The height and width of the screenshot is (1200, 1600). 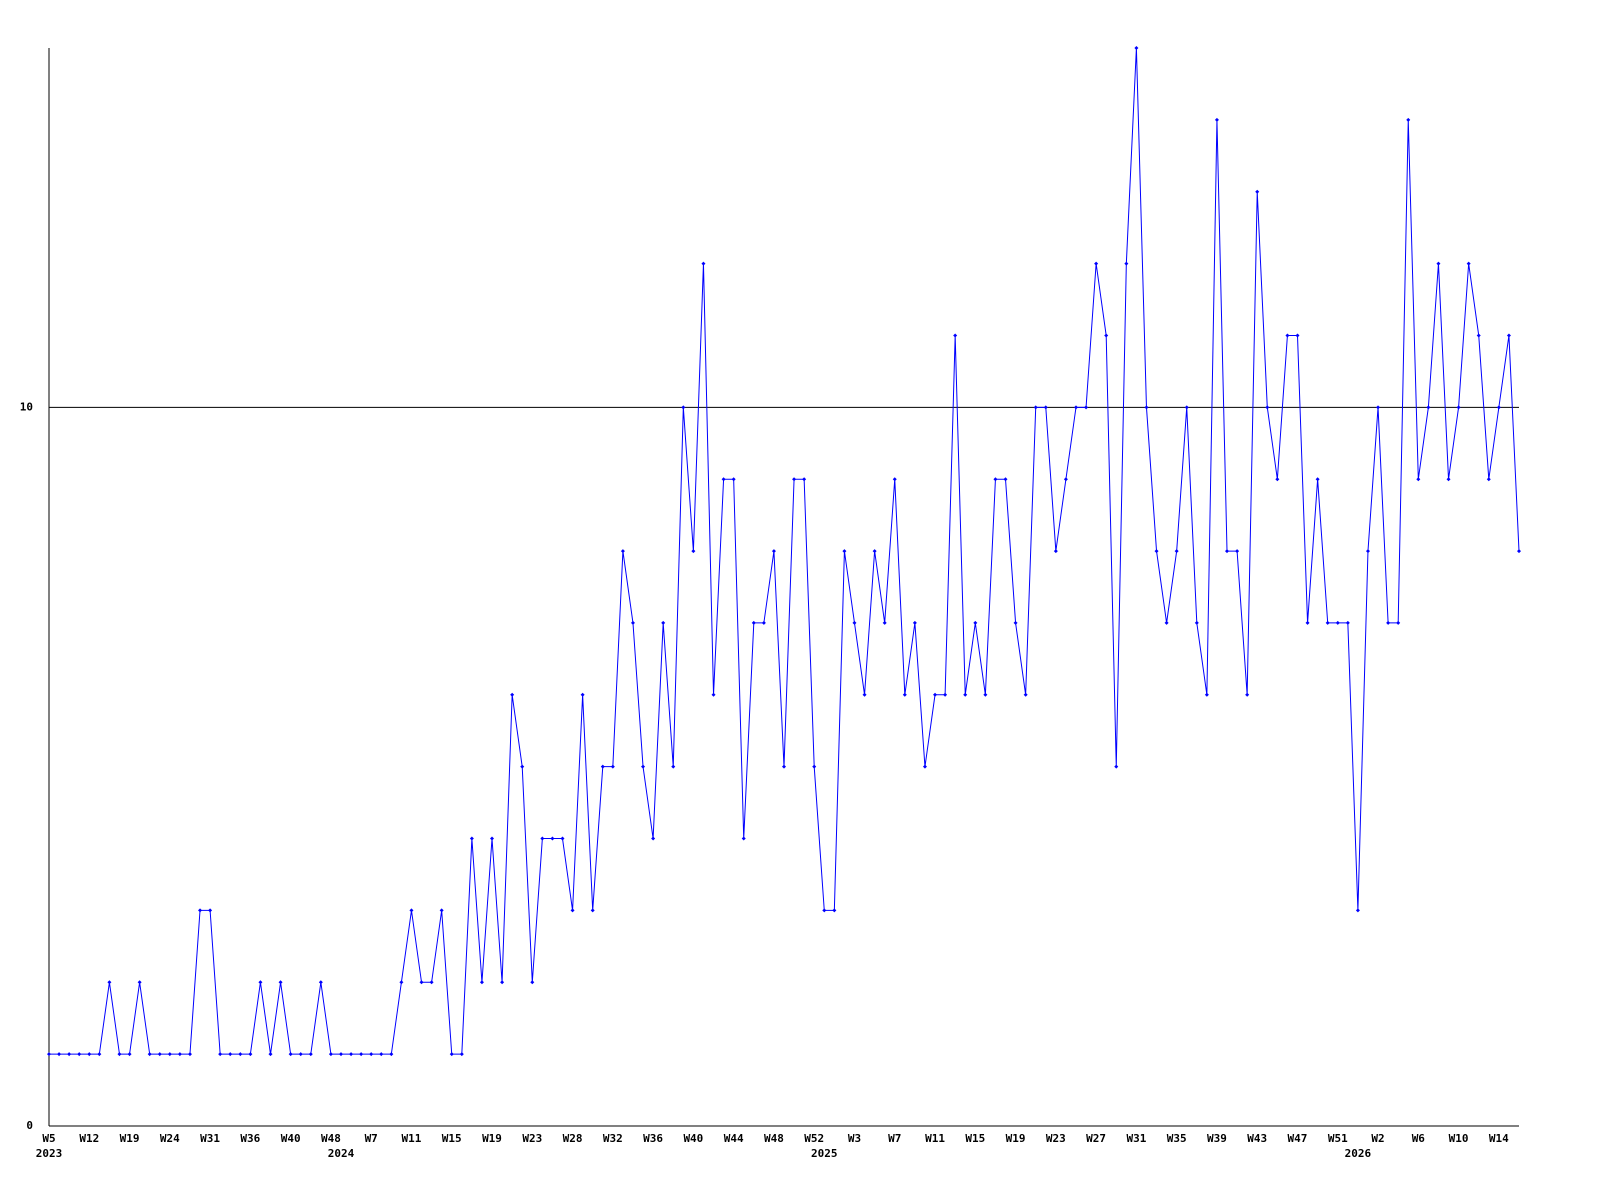 What do you see at coordinates (89, 1138) in the screenshot?
I see `x-tick-label: W12` at bounding box center [89, 1138].